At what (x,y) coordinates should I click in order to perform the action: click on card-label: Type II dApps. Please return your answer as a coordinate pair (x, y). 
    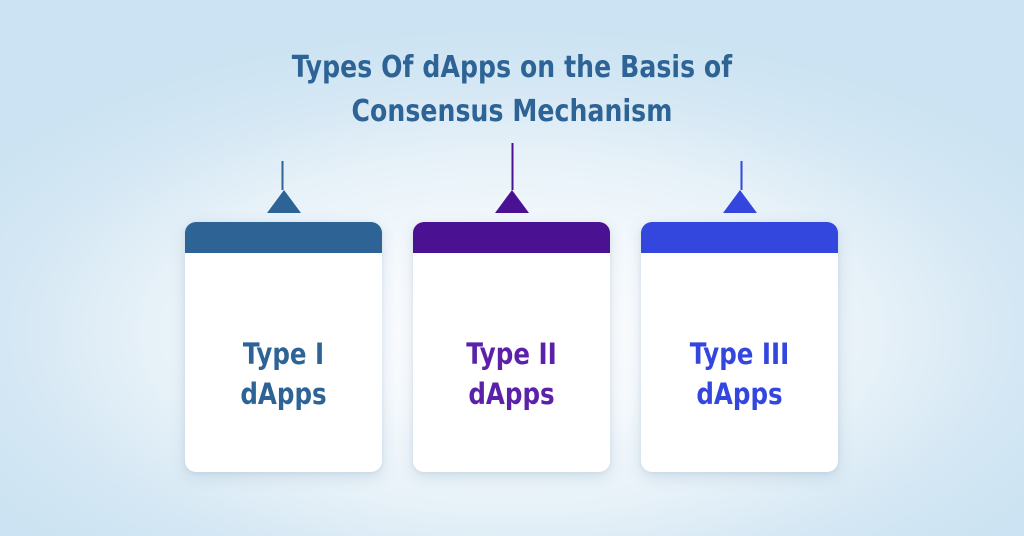
    Looking at the image, I should click on (511, 374).